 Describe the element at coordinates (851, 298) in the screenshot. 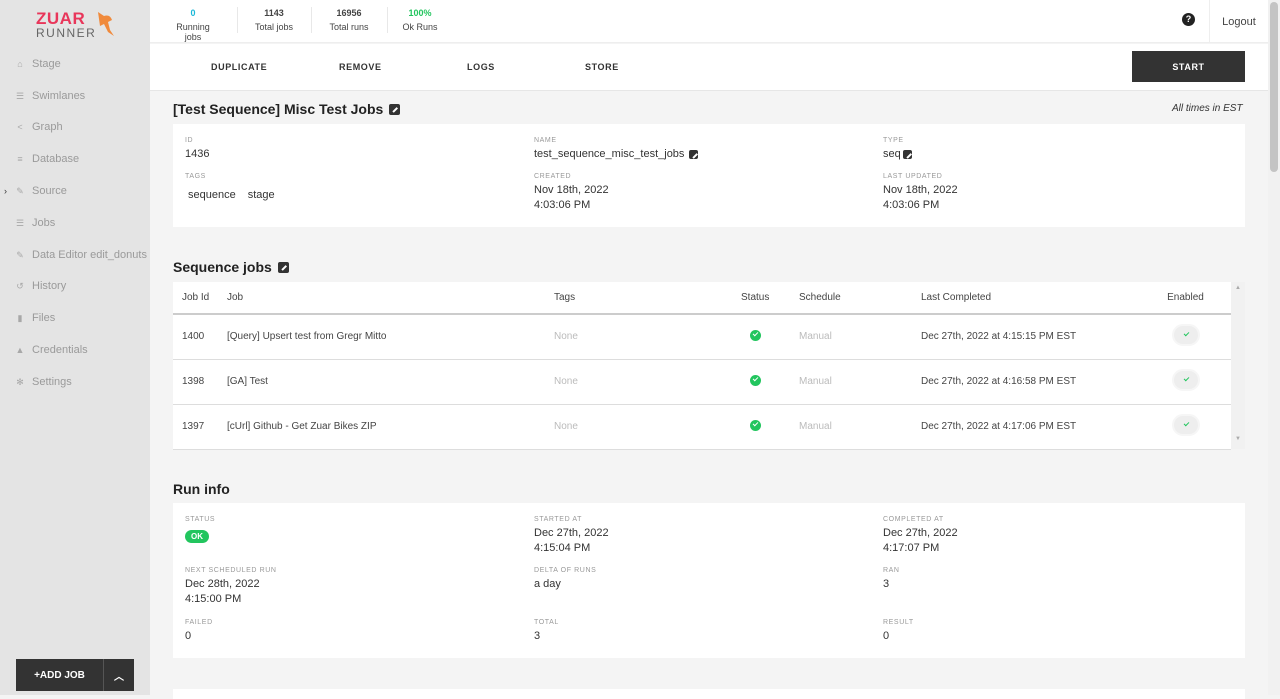

I see `column-header: Schedule` at that location.